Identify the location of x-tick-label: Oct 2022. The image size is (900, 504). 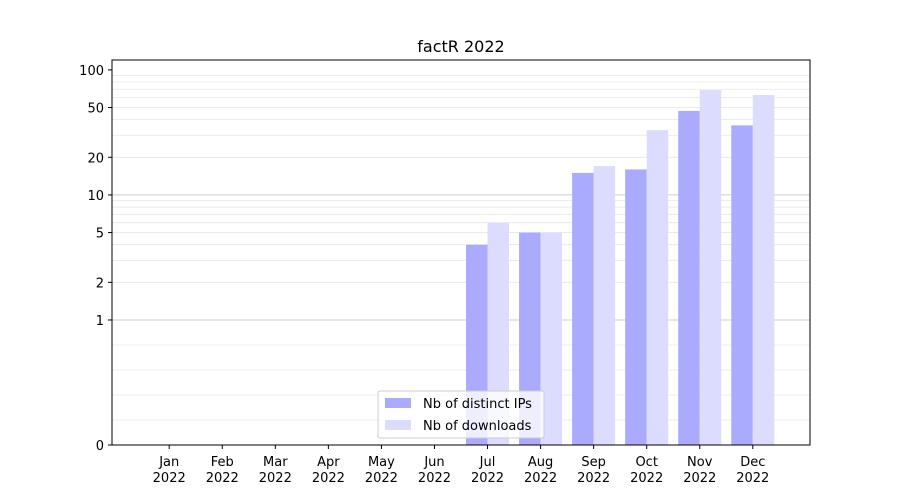
(646, 470).